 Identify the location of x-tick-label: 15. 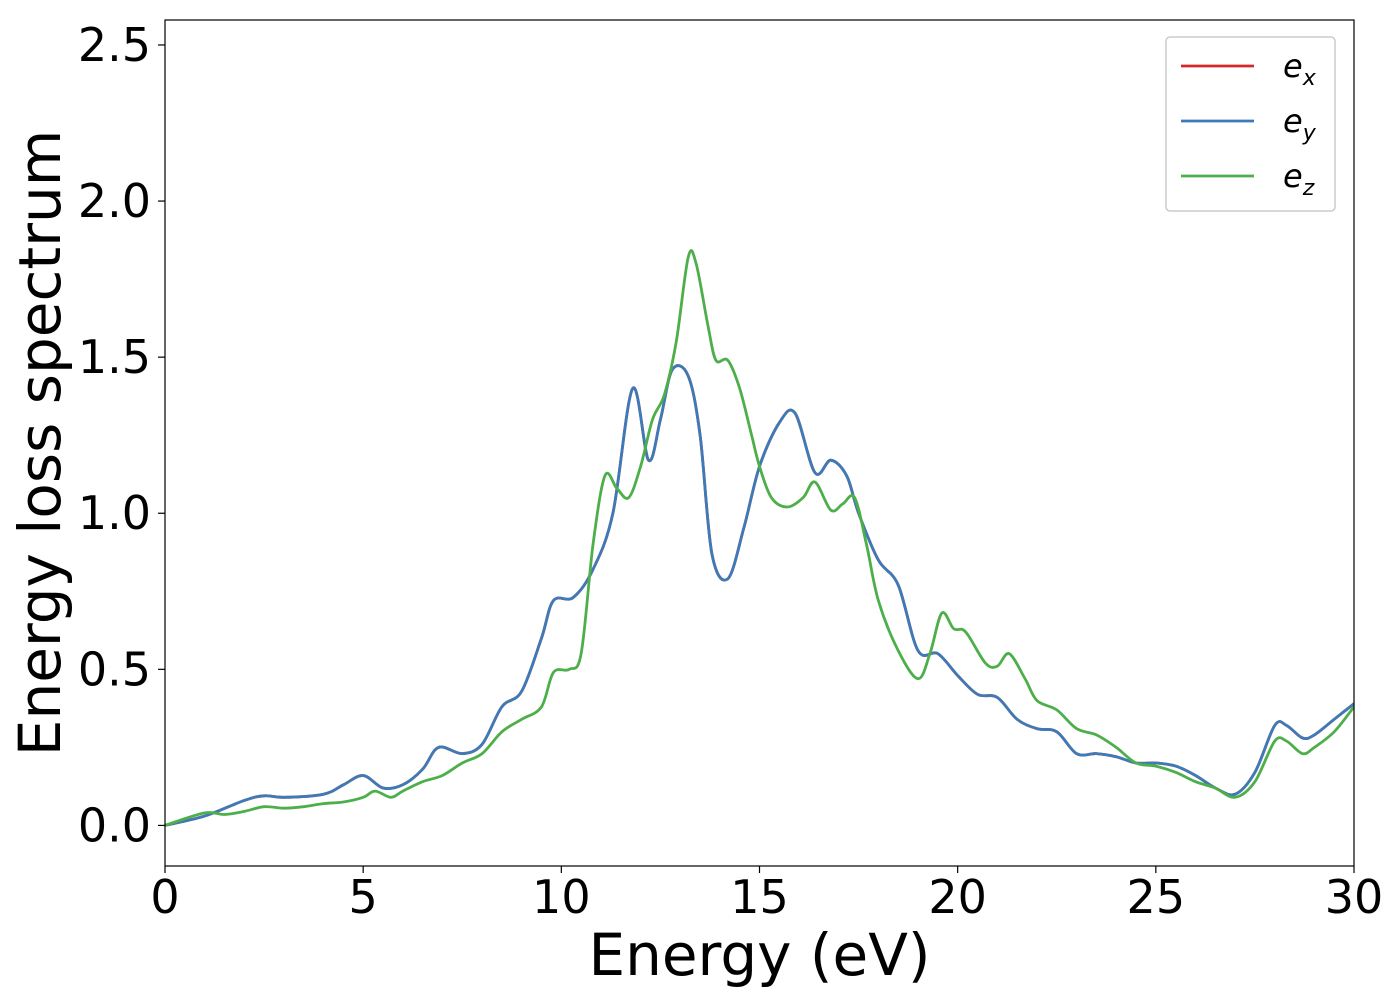
(759, 897).